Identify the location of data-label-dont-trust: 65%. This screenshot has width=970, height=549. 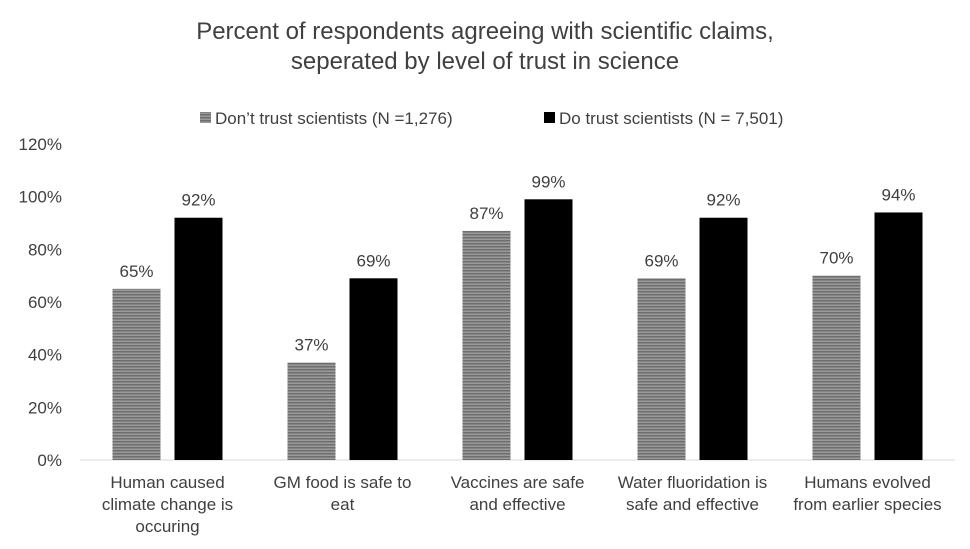
(136, 271).